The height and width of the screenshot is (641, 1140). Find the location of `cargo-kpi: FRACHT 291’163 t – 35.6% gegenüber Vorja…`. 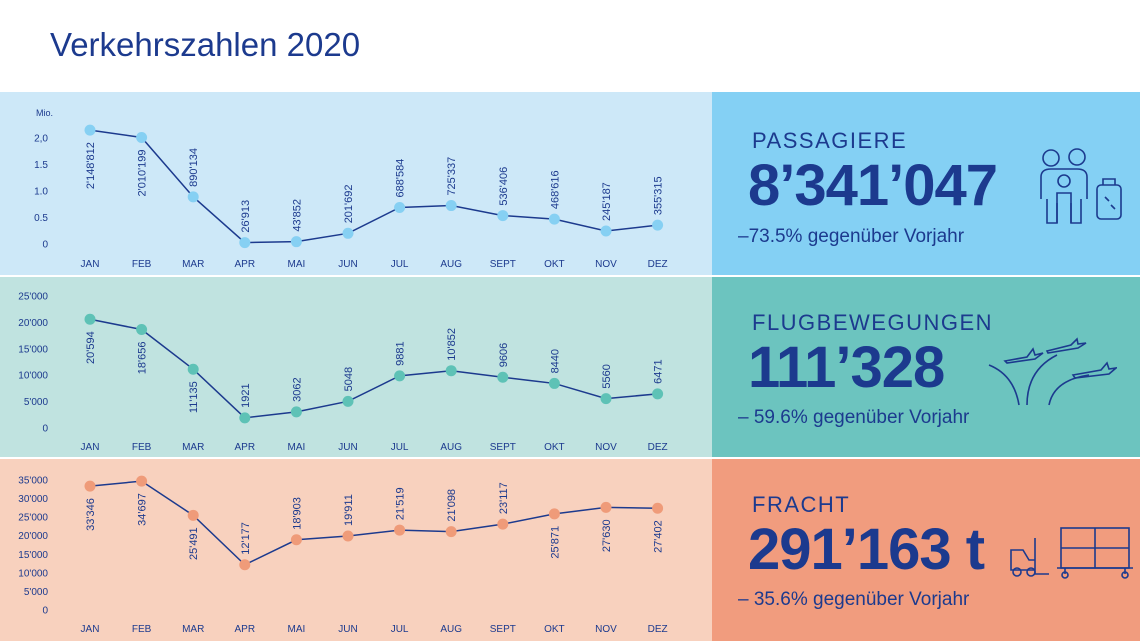

cargo-kpi: FRACHT 291’163 t – 35.6% gegenüber Vorja… is located at coordinates (926, 550).